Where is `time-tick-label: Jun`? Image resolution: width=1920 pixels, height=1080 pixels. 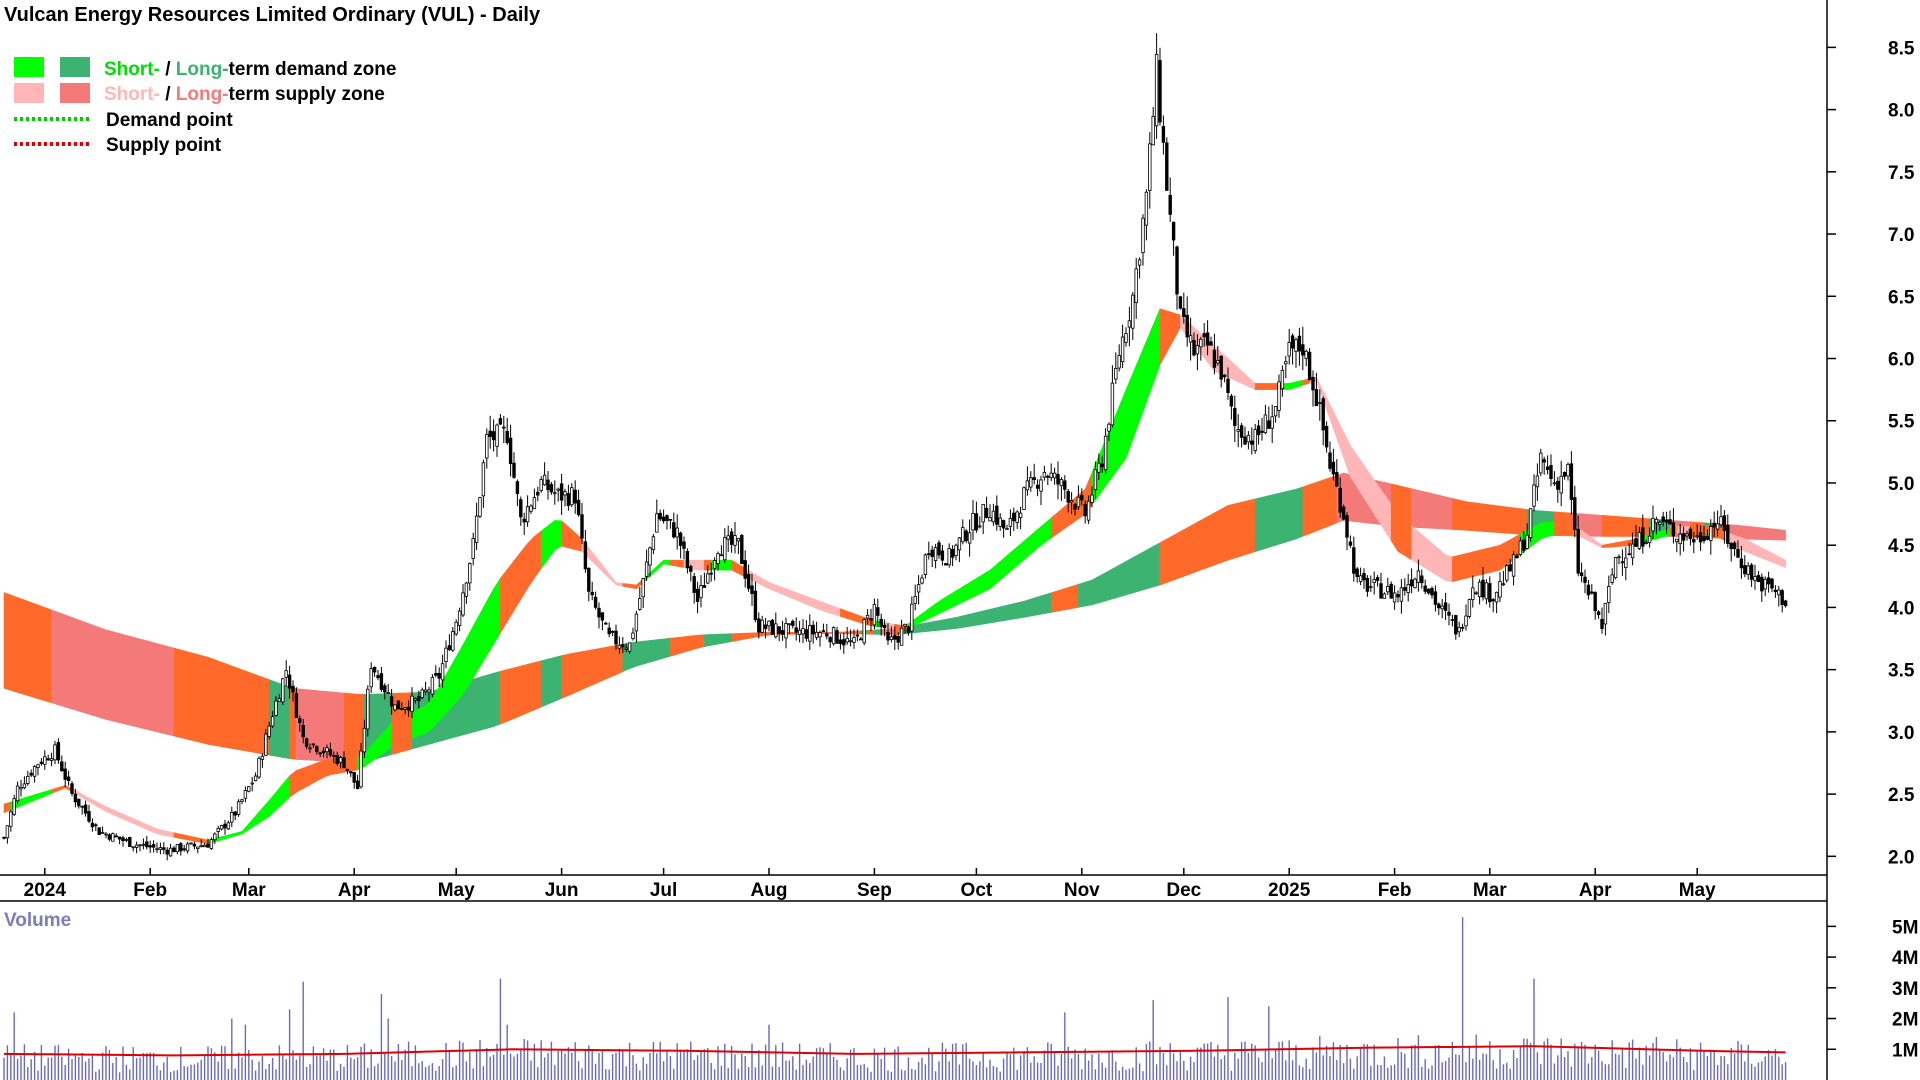 time-tick-label: Jun is located at coordinates (562, 890).